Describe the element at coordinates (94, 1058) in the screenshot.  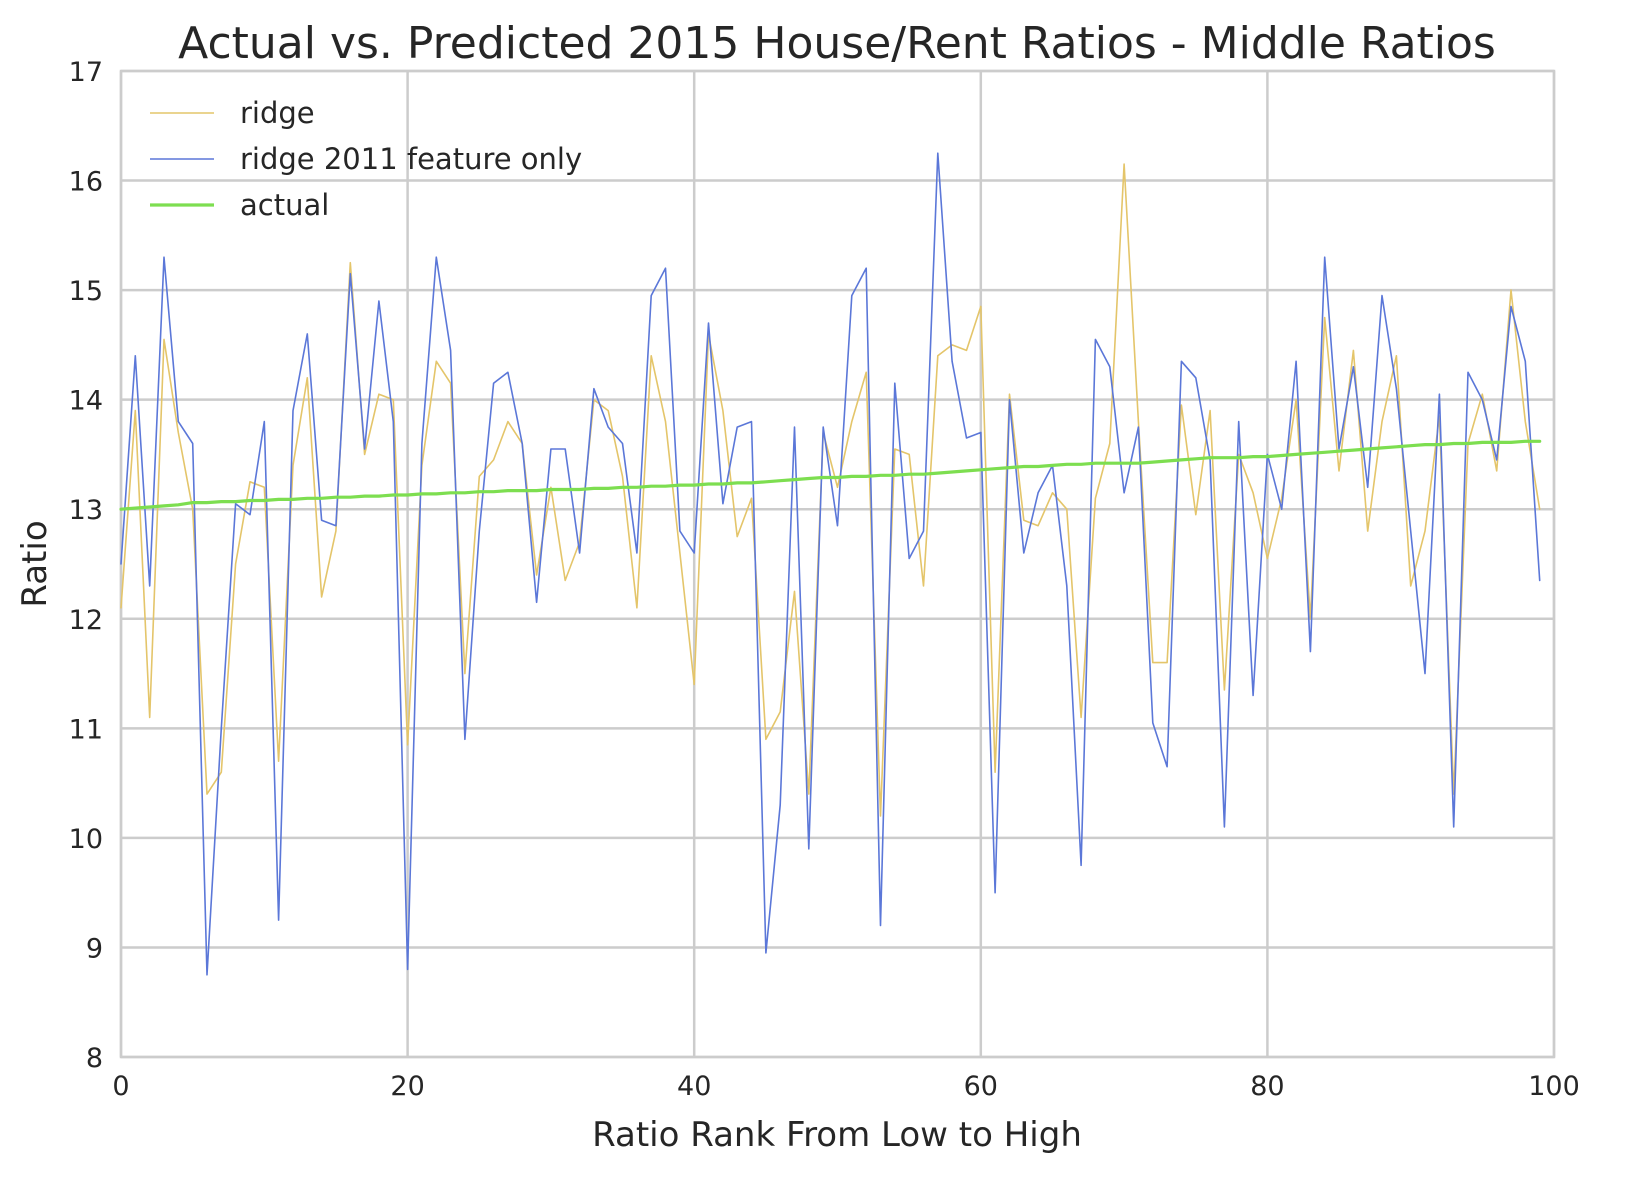
I see `y-tick-label: 8` at that location.